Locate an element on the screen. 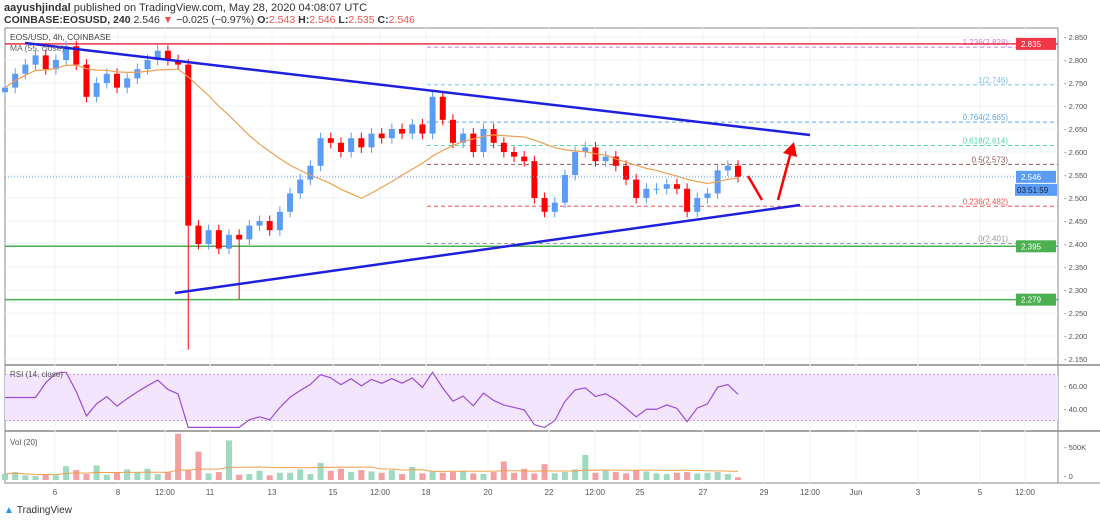  c-label: C: is located at coordinates (383, 20).